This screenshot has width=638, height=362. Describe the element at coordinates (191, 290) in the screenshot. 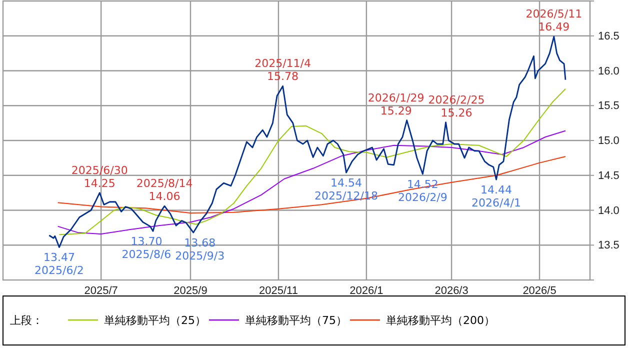

I see `x-tick-label: 2025/9` at that location.